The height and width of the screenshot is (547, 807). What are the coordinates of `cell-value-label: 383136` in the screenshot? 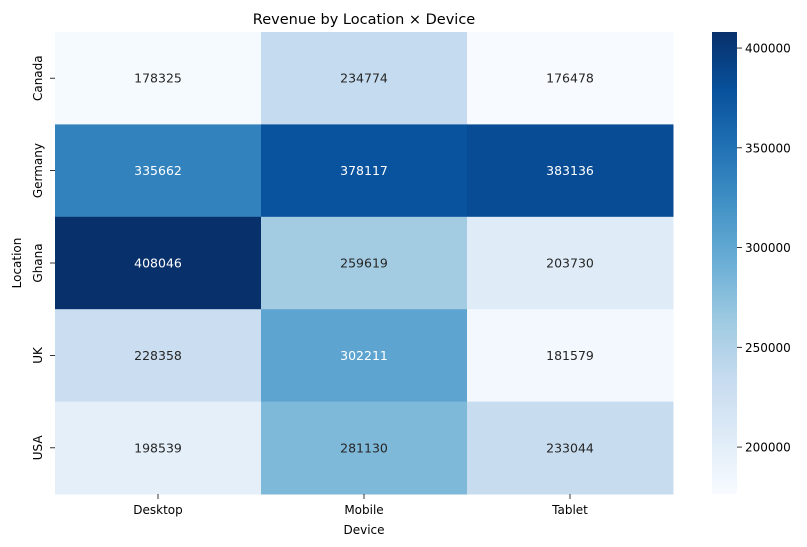 It's located at (570, 170).